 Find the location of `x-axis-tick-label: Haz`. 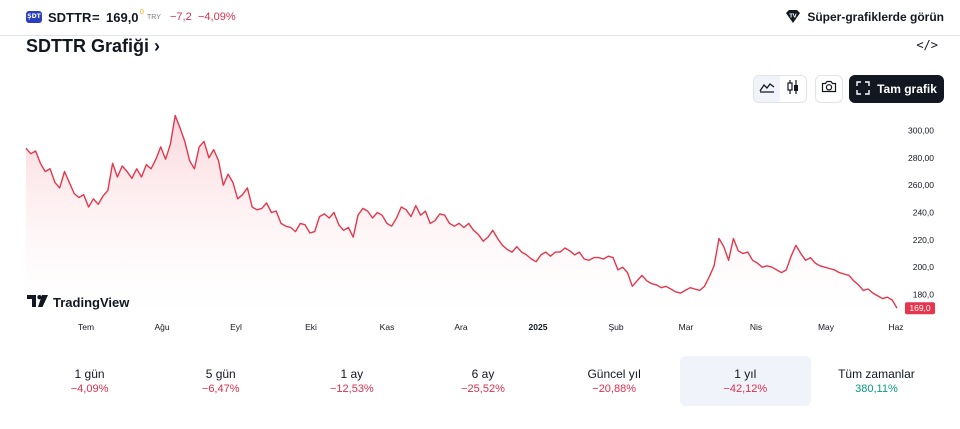

x-axis-tick-label: Haz is located at coordinates (895, 327).